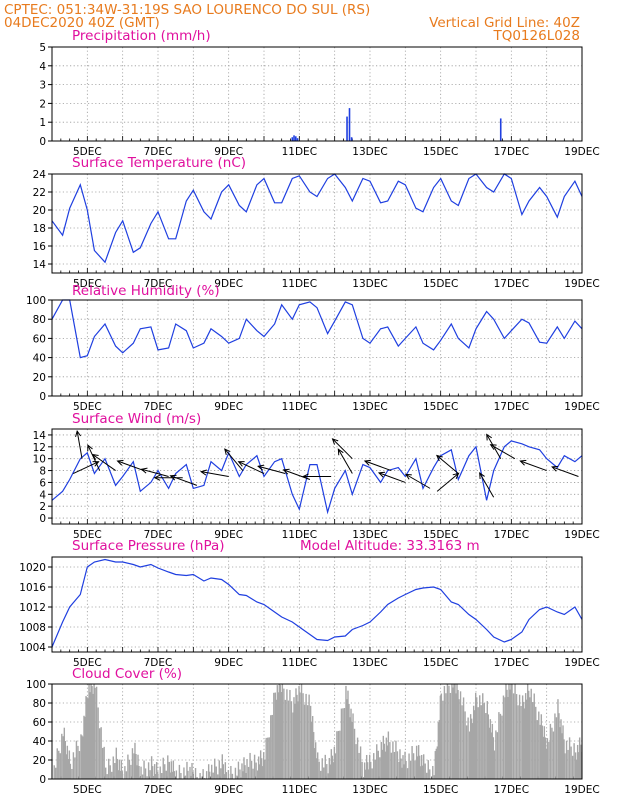 This screenshot has width=618, height=800. What do you see at coordinates (32, 608) in the screenshot?
I see `y-tick-label: 1012` at bounding box center [32, 608].